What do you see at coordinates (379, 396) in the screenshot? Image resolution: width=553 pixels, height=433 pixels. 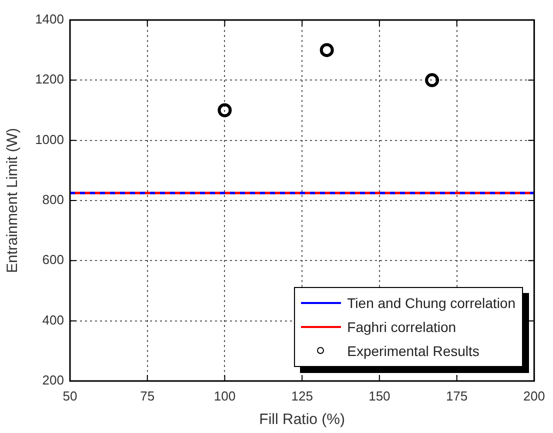 I see `x-tick-label: 150` at bounding box center [379, 396].